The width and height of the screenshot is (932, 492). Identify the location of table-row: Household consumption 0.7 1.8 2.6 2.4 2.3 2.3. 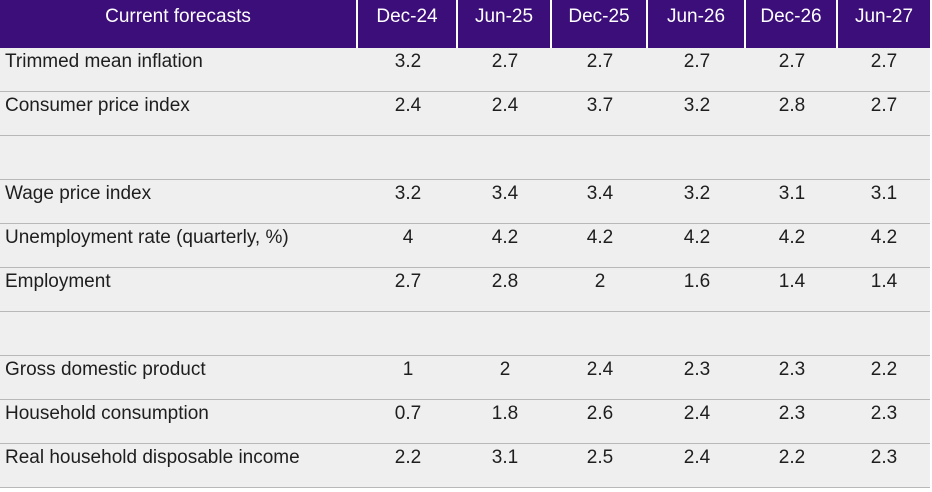
(465, 422).